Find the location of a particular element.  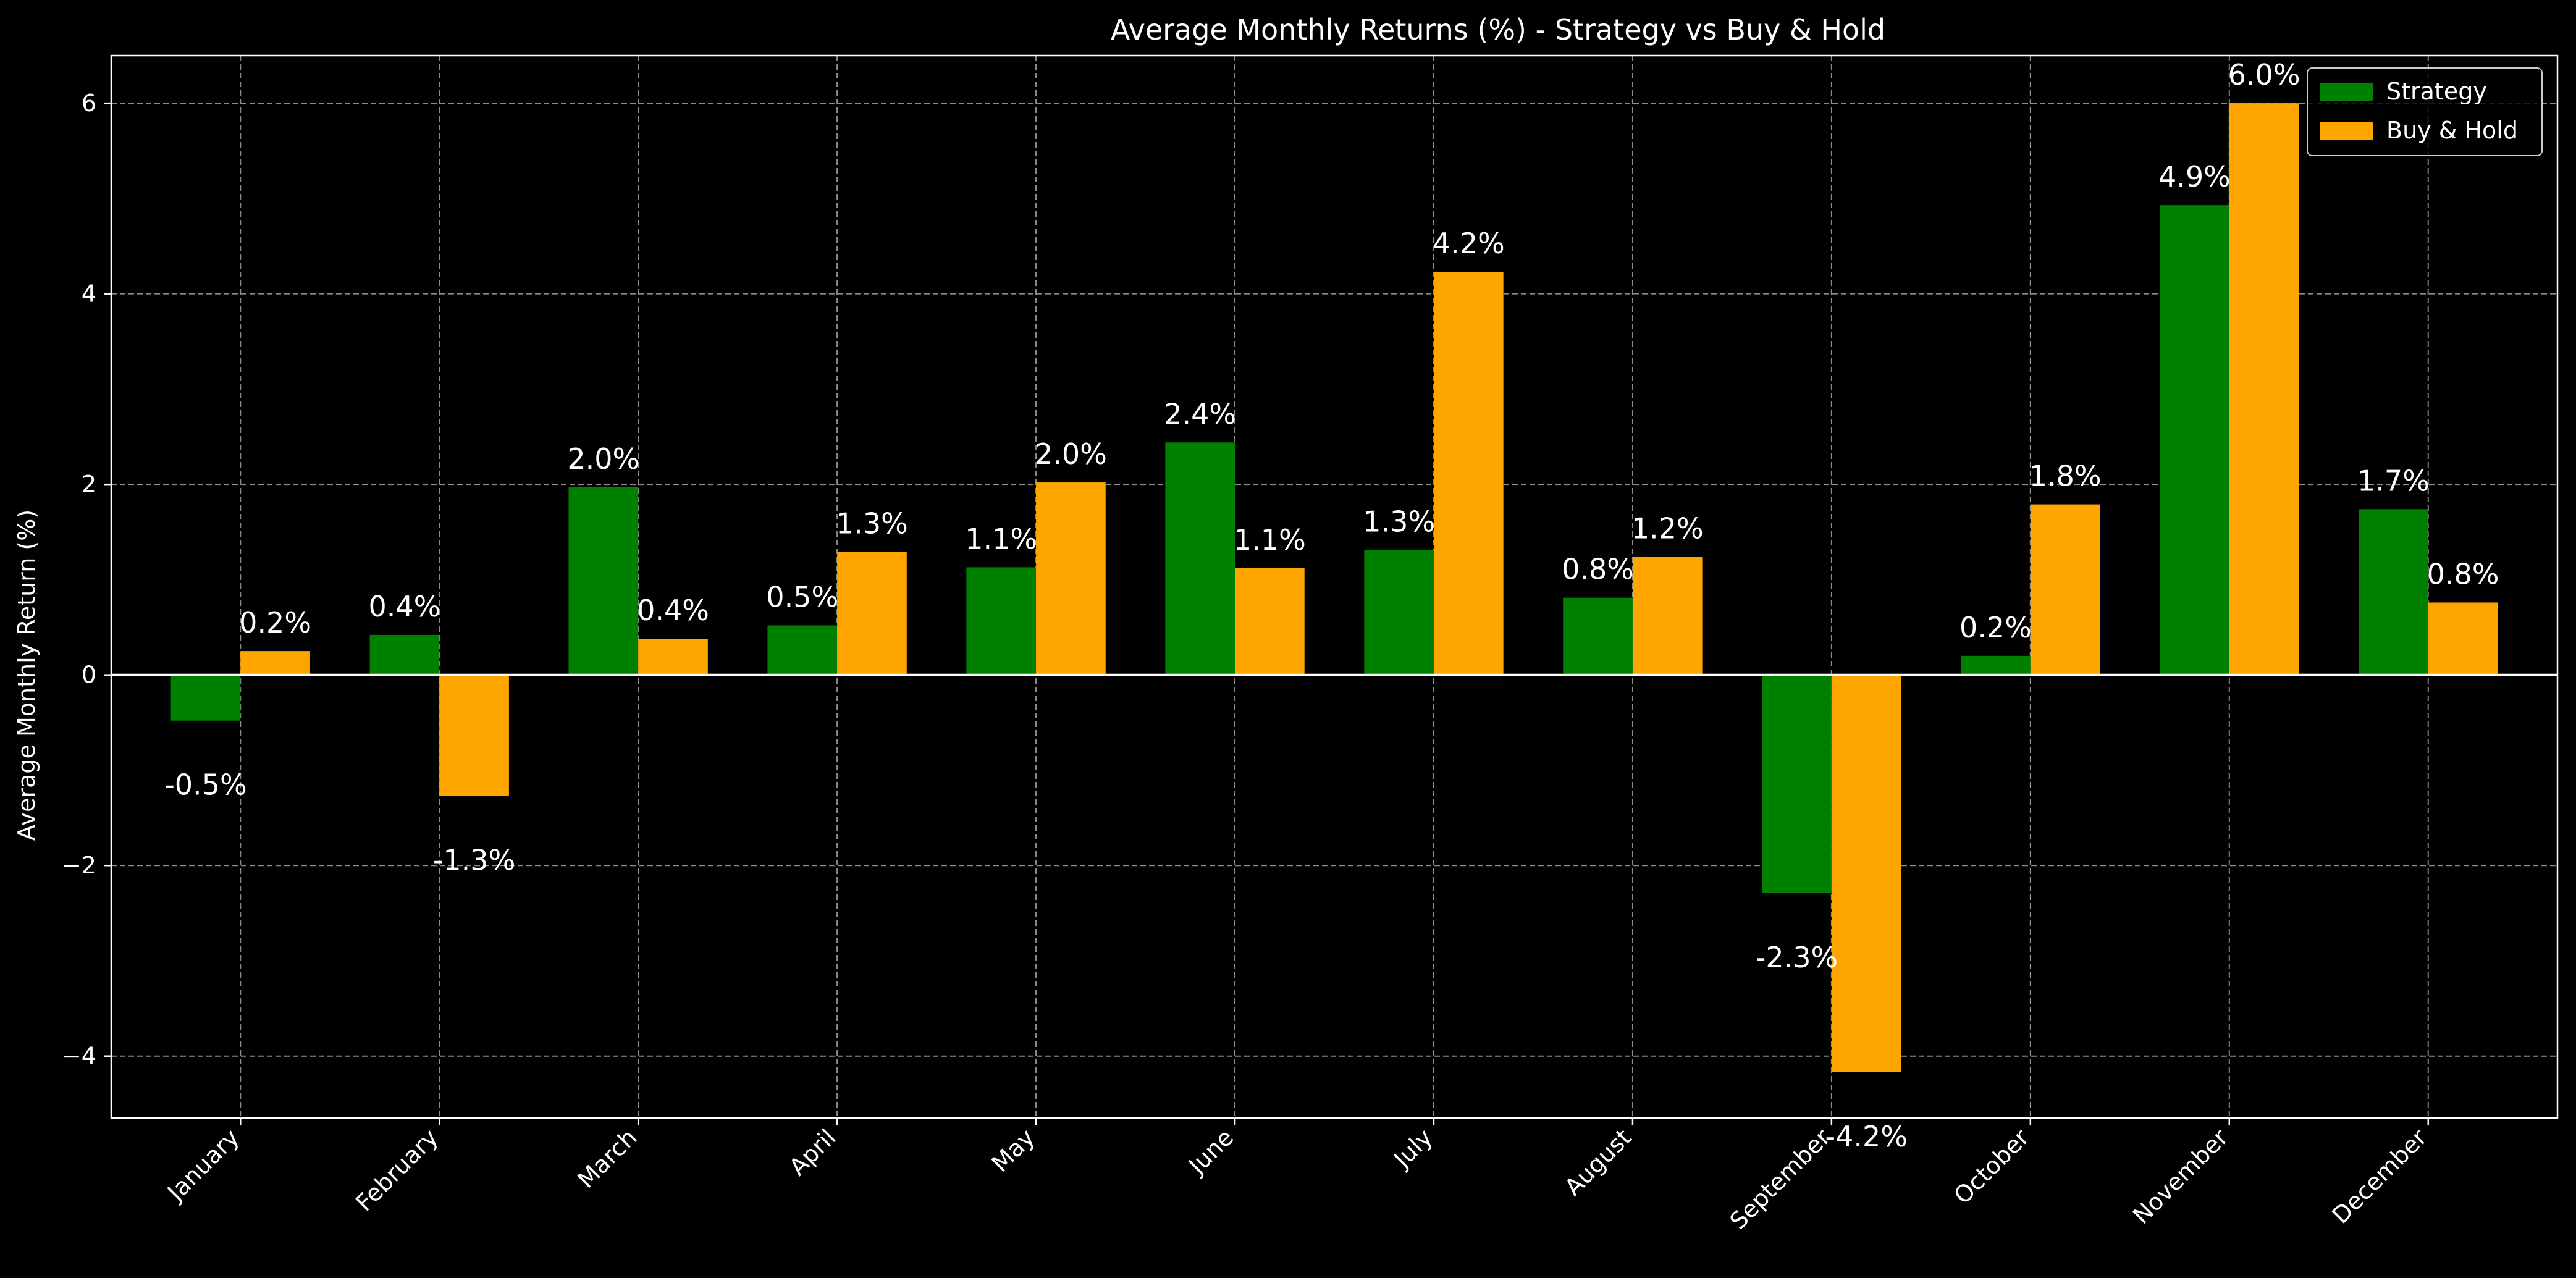

y-tick-label: −4 is located at coordinates (79, 1056).